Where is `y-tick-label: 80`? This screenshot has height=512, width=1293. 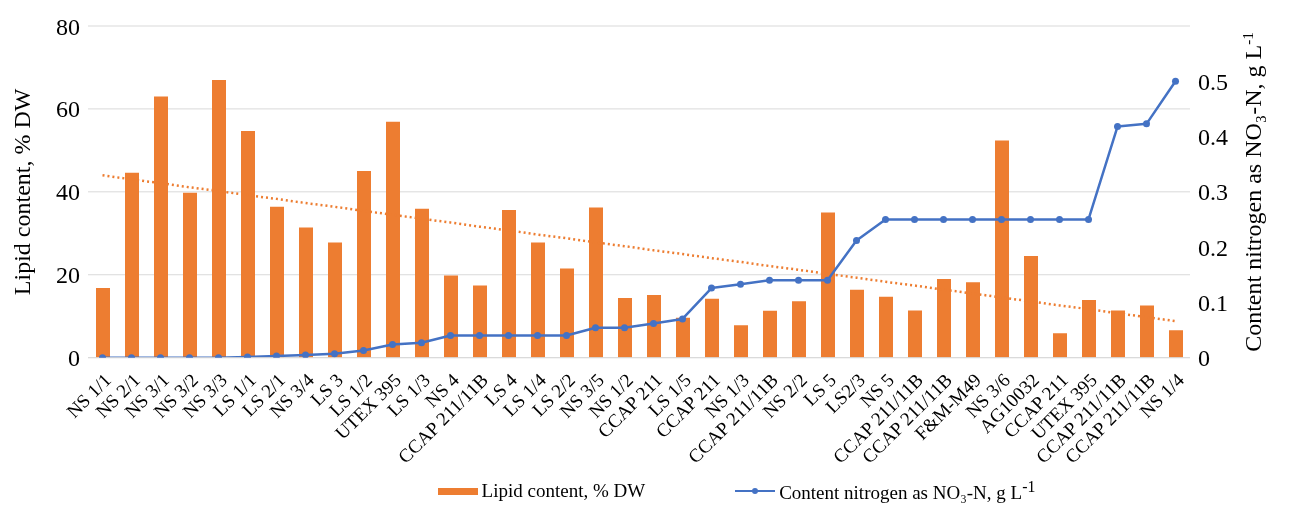 y-tick-label: 80 is located at coordinates (68, 26).